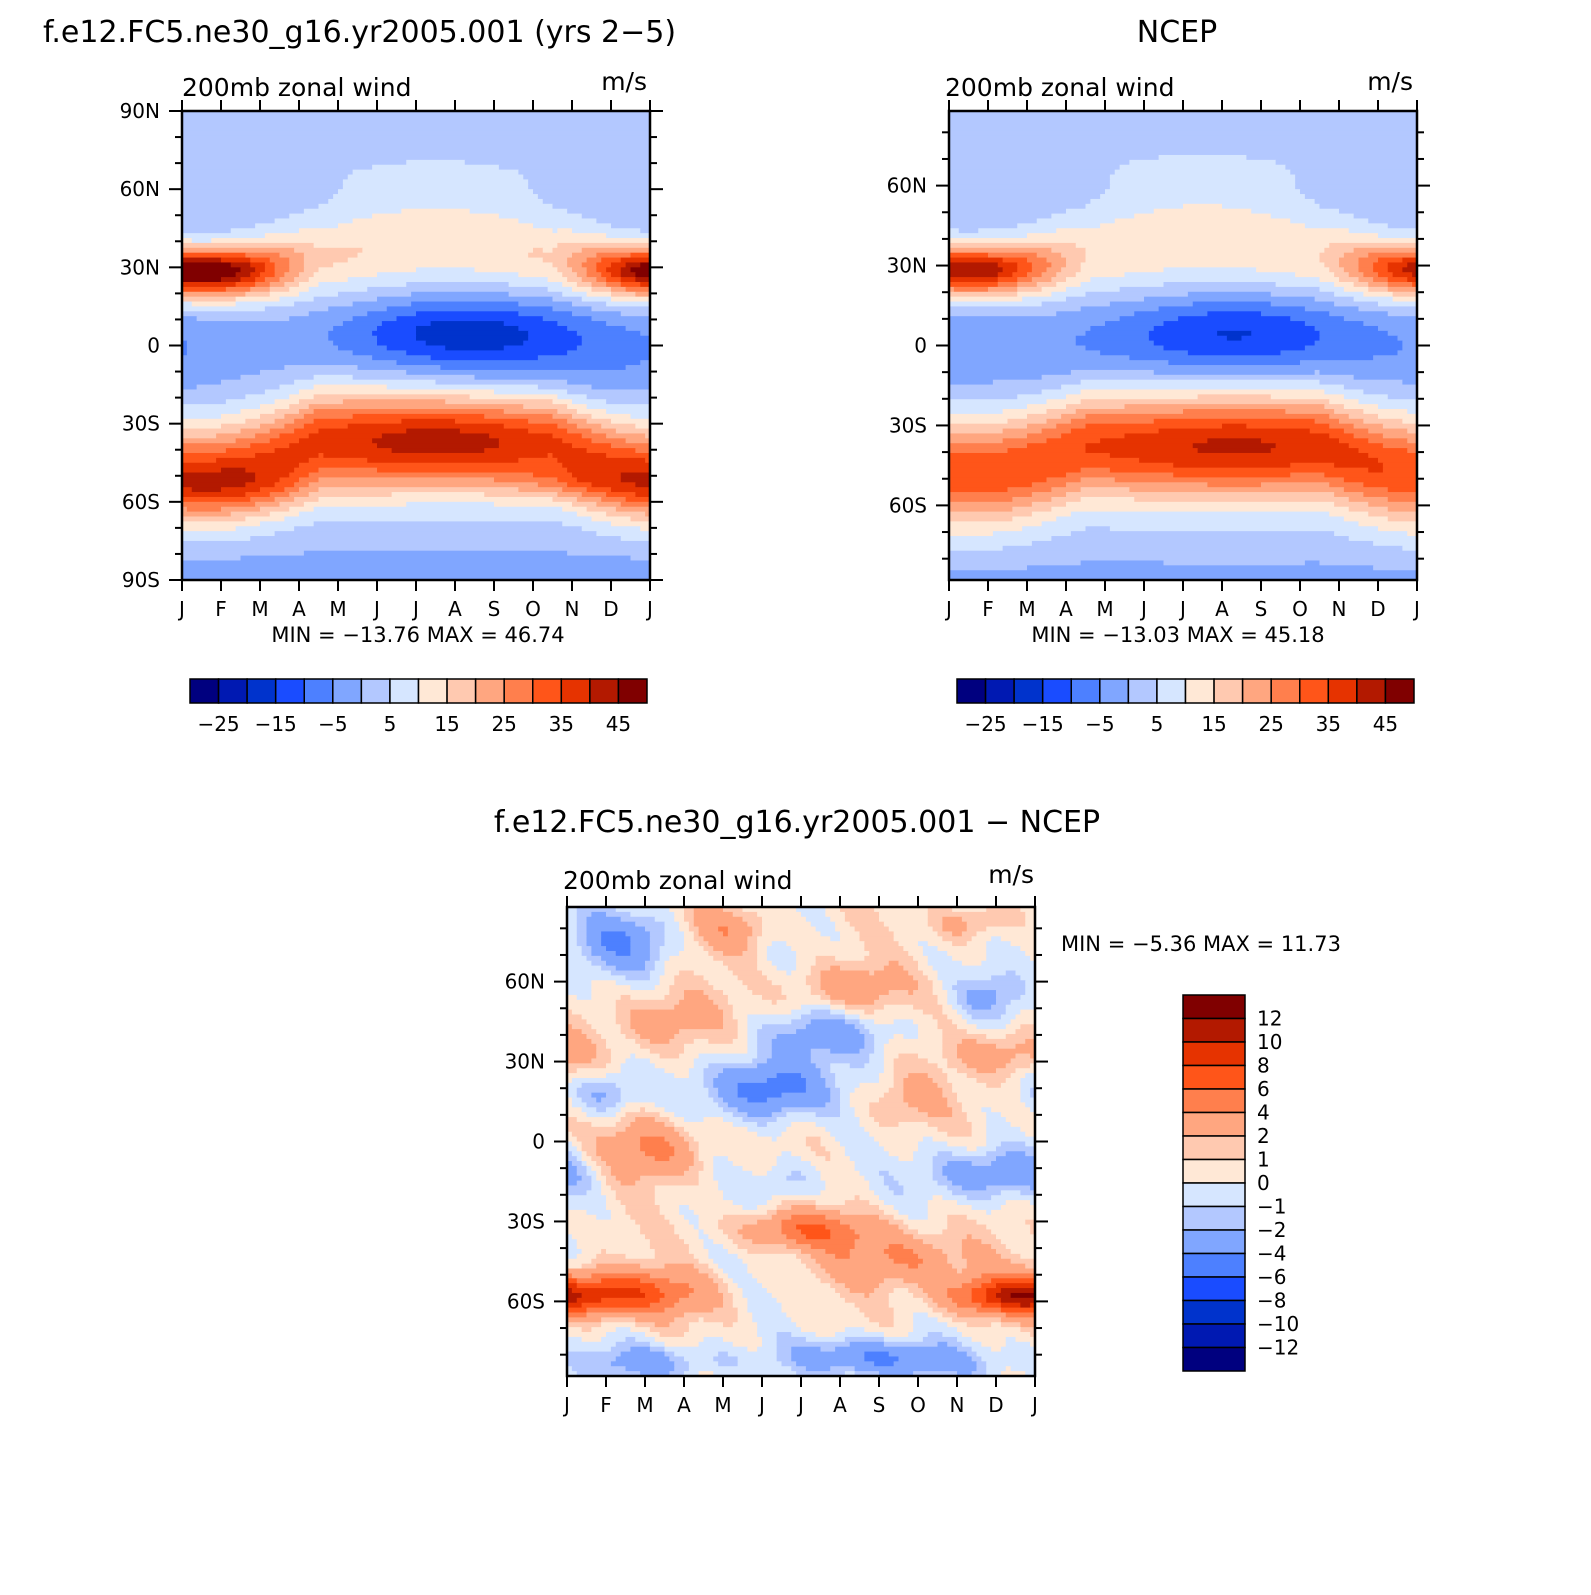  Describe the element at coordinates (1177, 32) in the screenshot. I see `panel-ncep-title: NCEP` at that location.